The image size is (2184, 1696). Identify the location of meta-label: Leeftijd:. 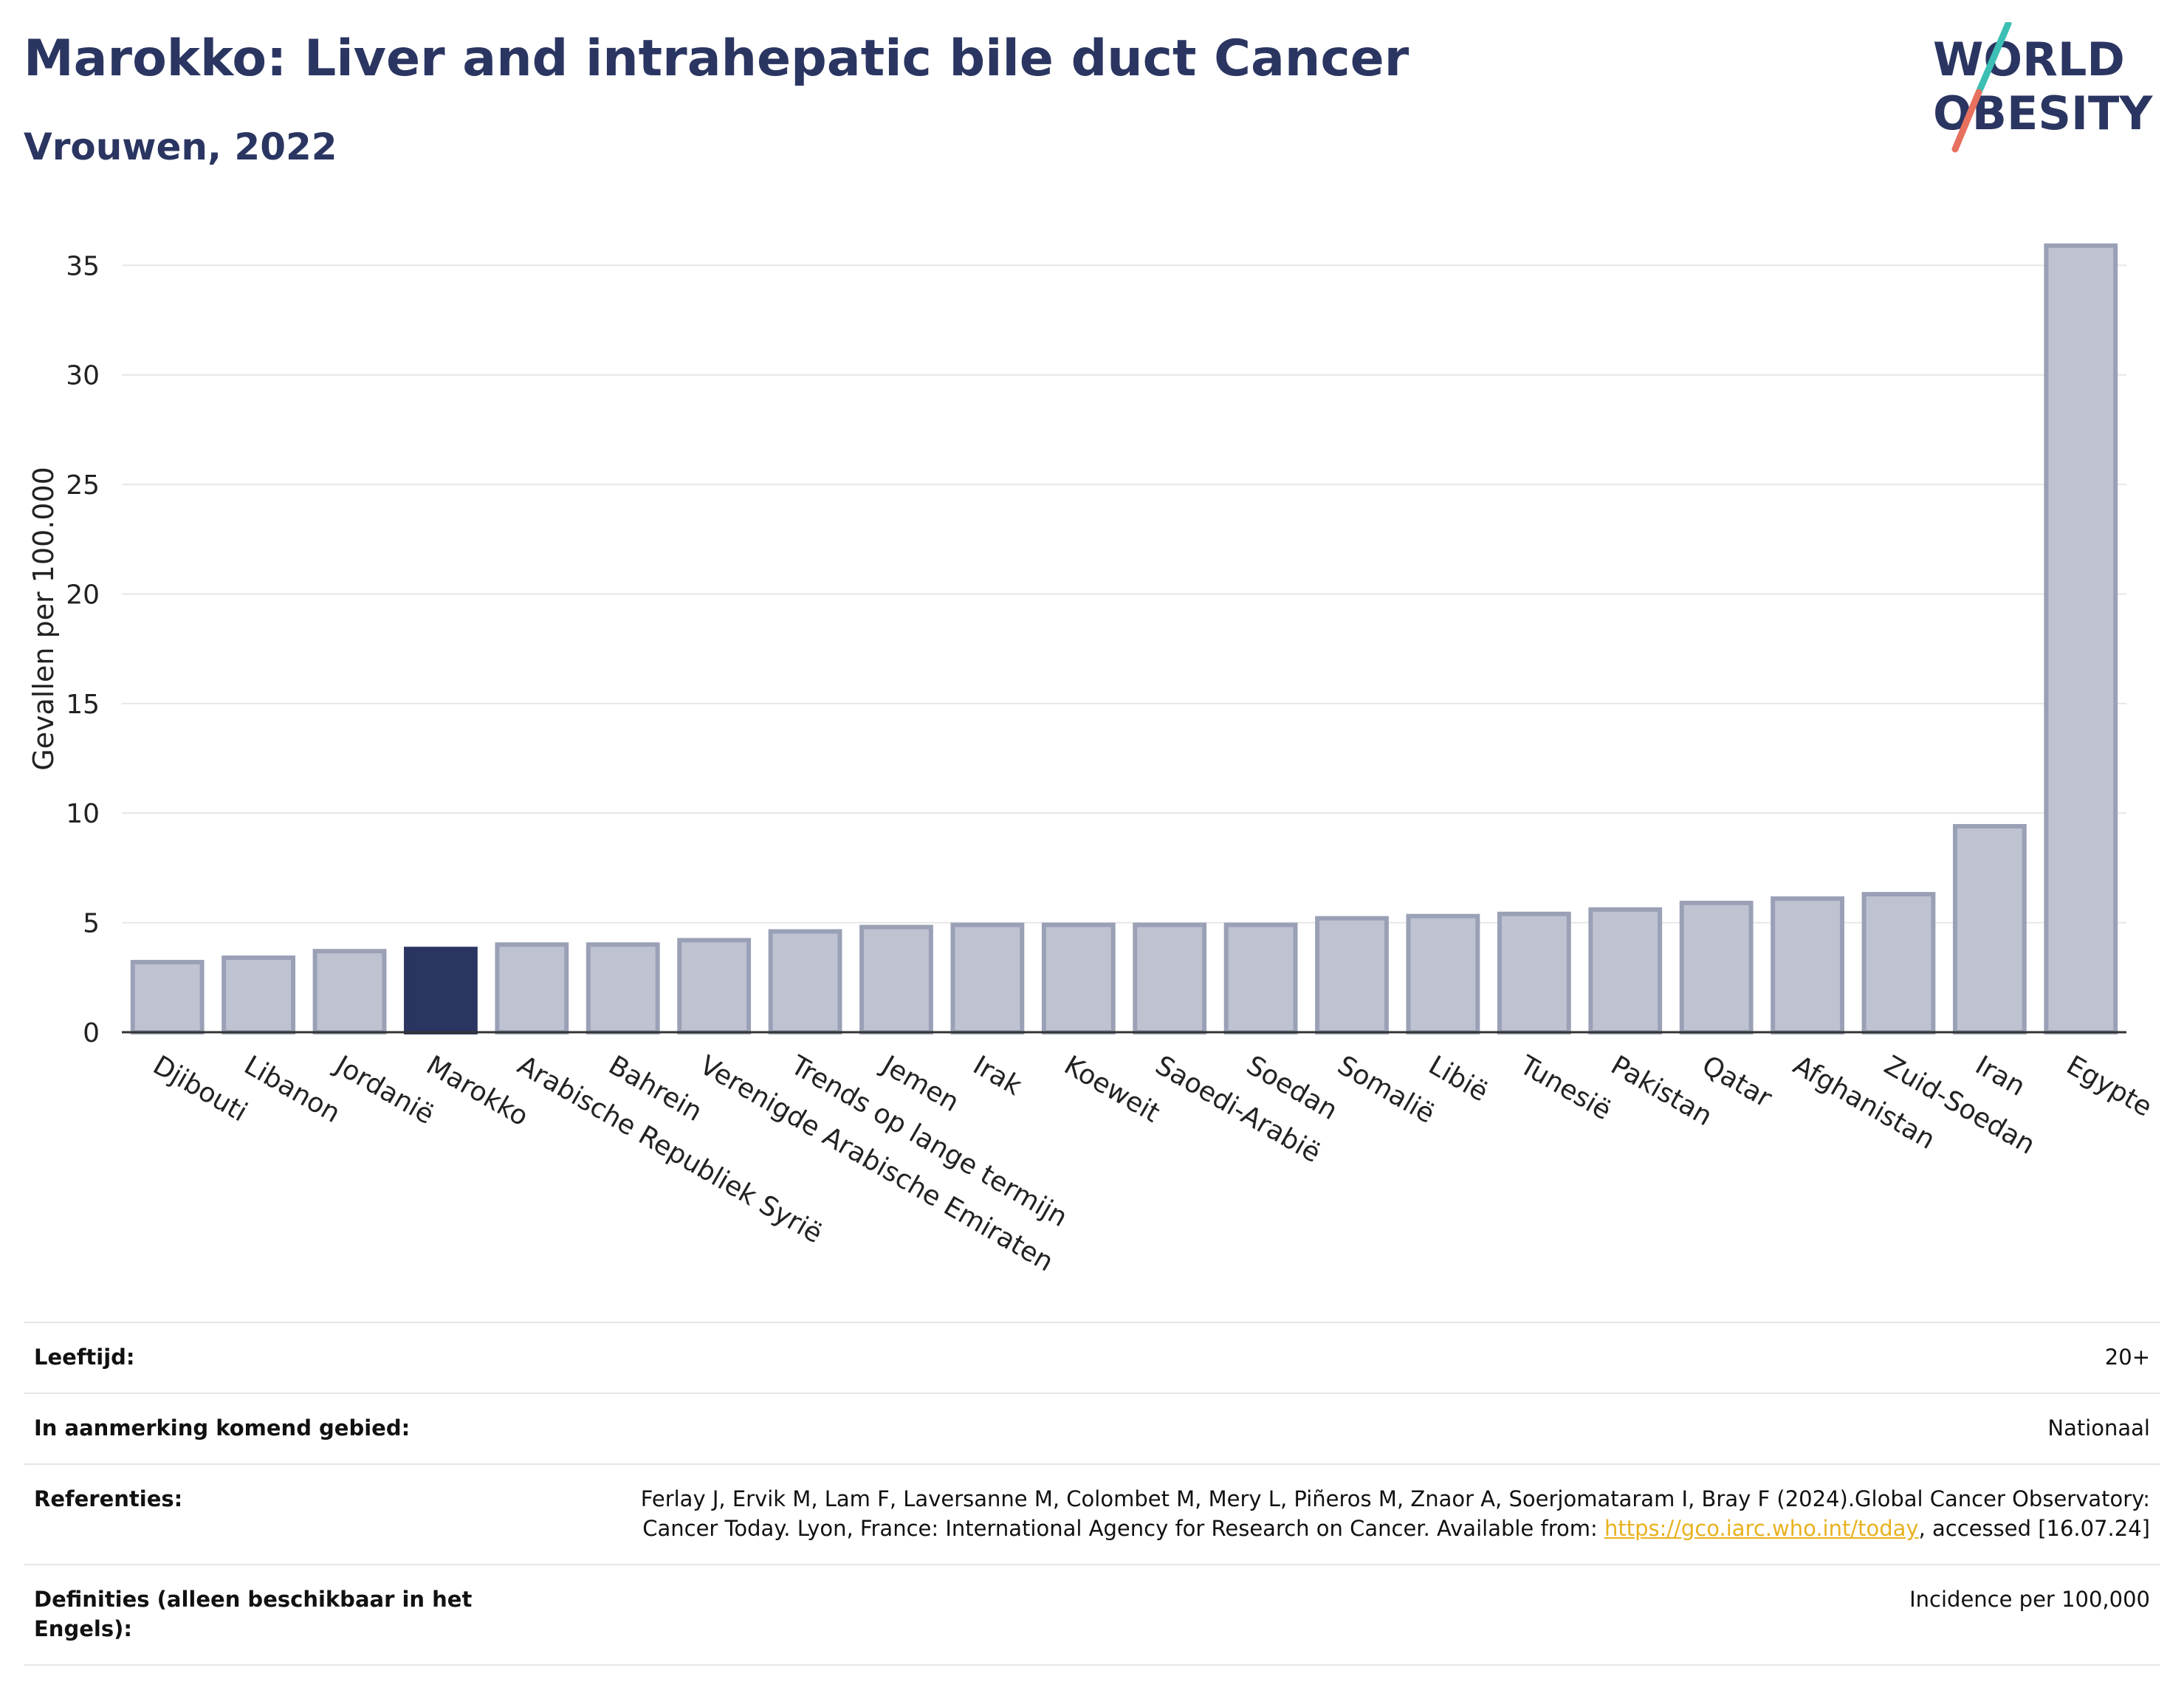
(85, 1357).